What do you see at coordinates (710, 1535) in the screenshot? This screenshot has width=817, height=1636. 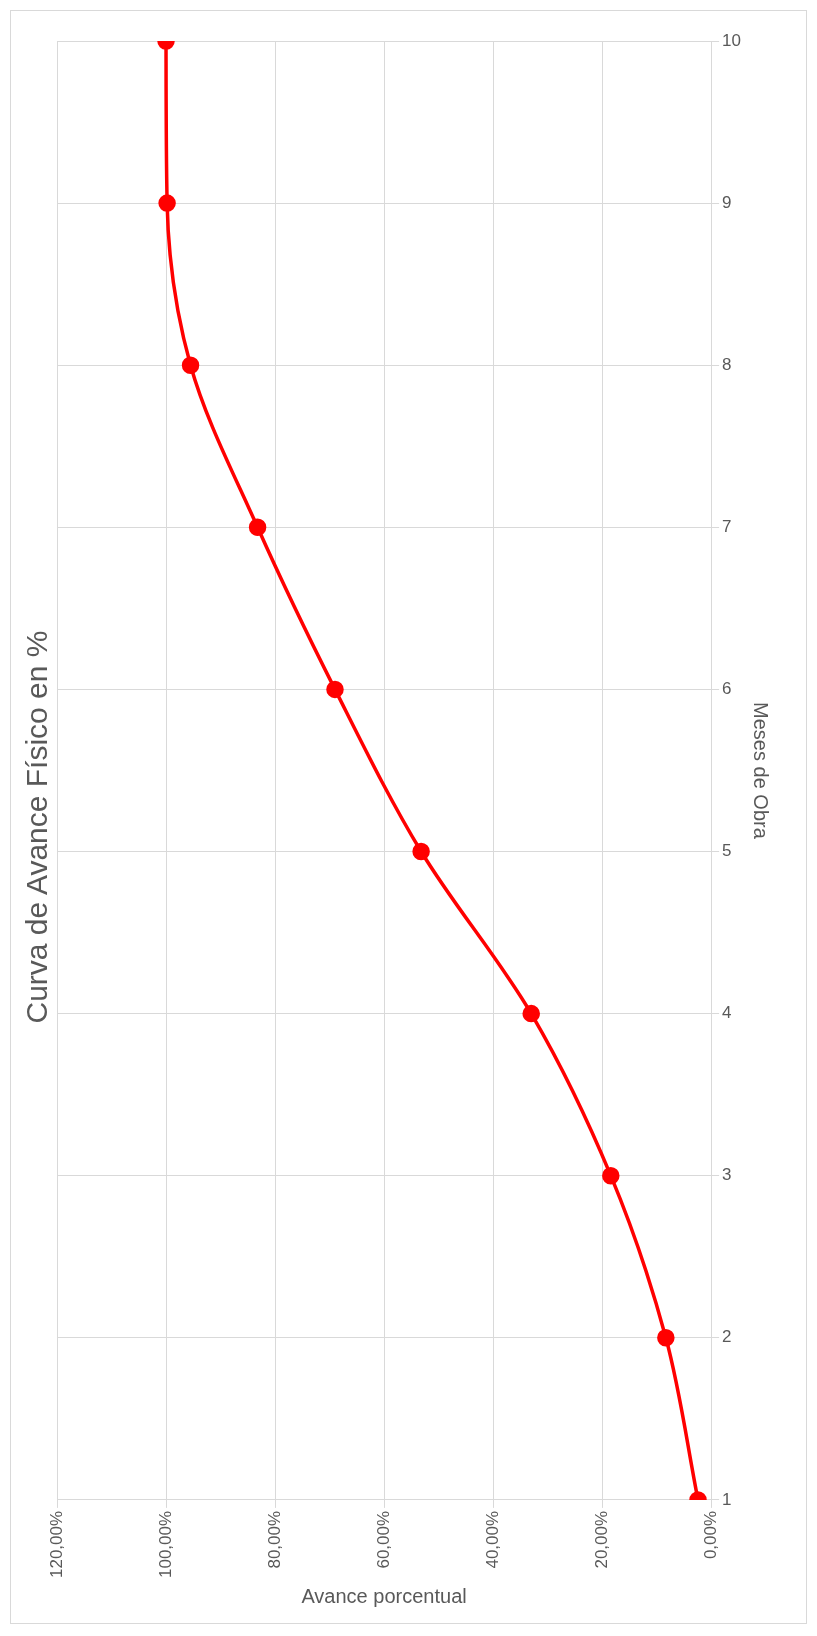 I see `x-tick-label: 0,00%` at bounding box center [710, 1535].